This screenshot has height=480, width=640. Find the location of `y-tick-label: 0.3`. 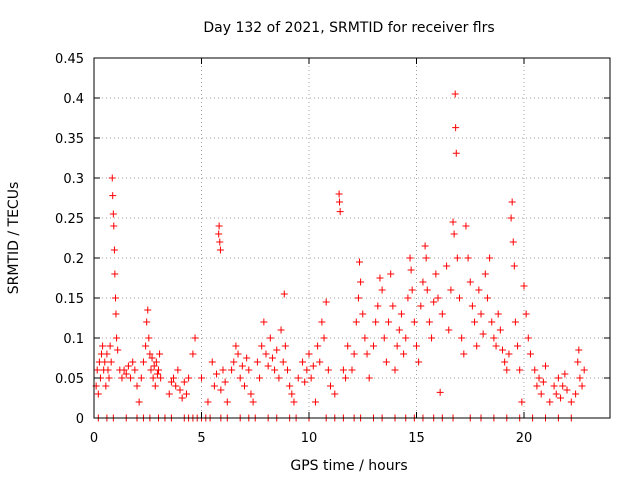

y-tick-label: 0.3 is located at coordinates (73, 179).